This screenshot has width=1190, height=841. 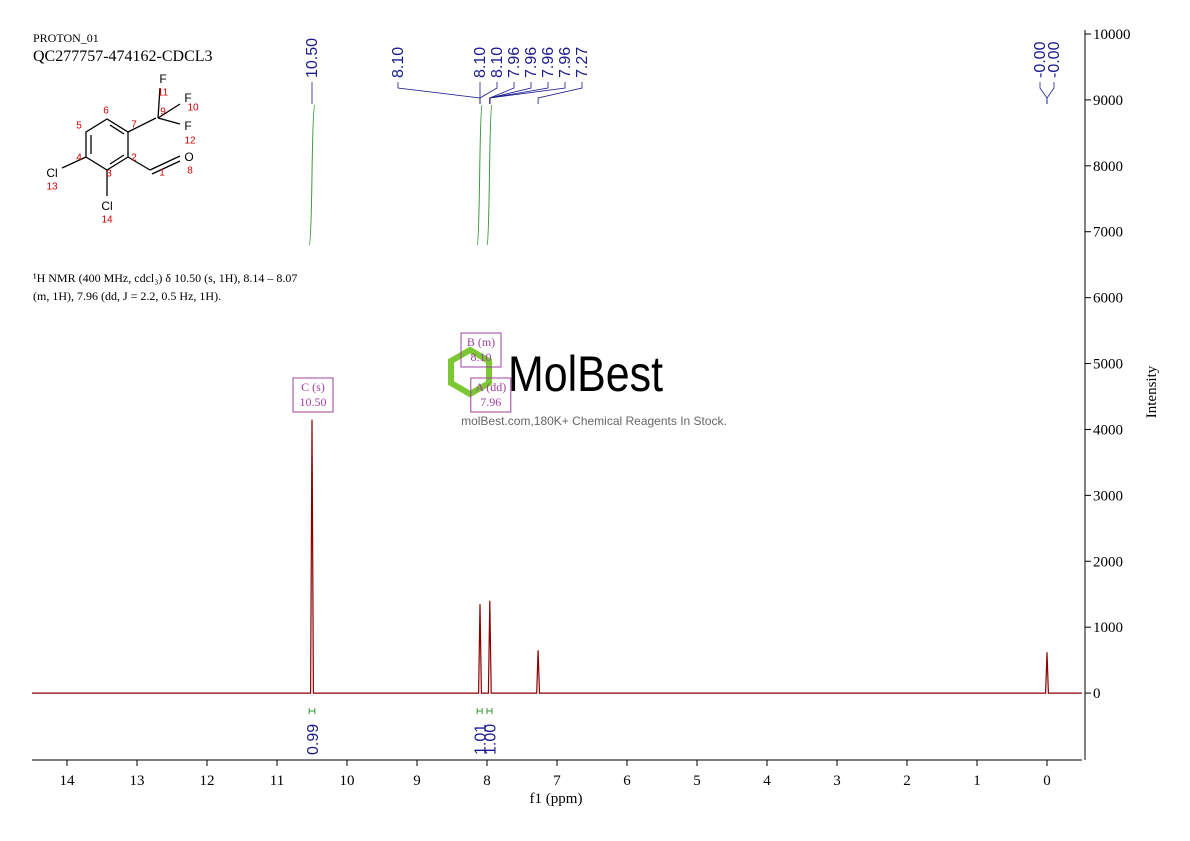 I want to click on x-tick-label: 10, so click(x=347, y=781).